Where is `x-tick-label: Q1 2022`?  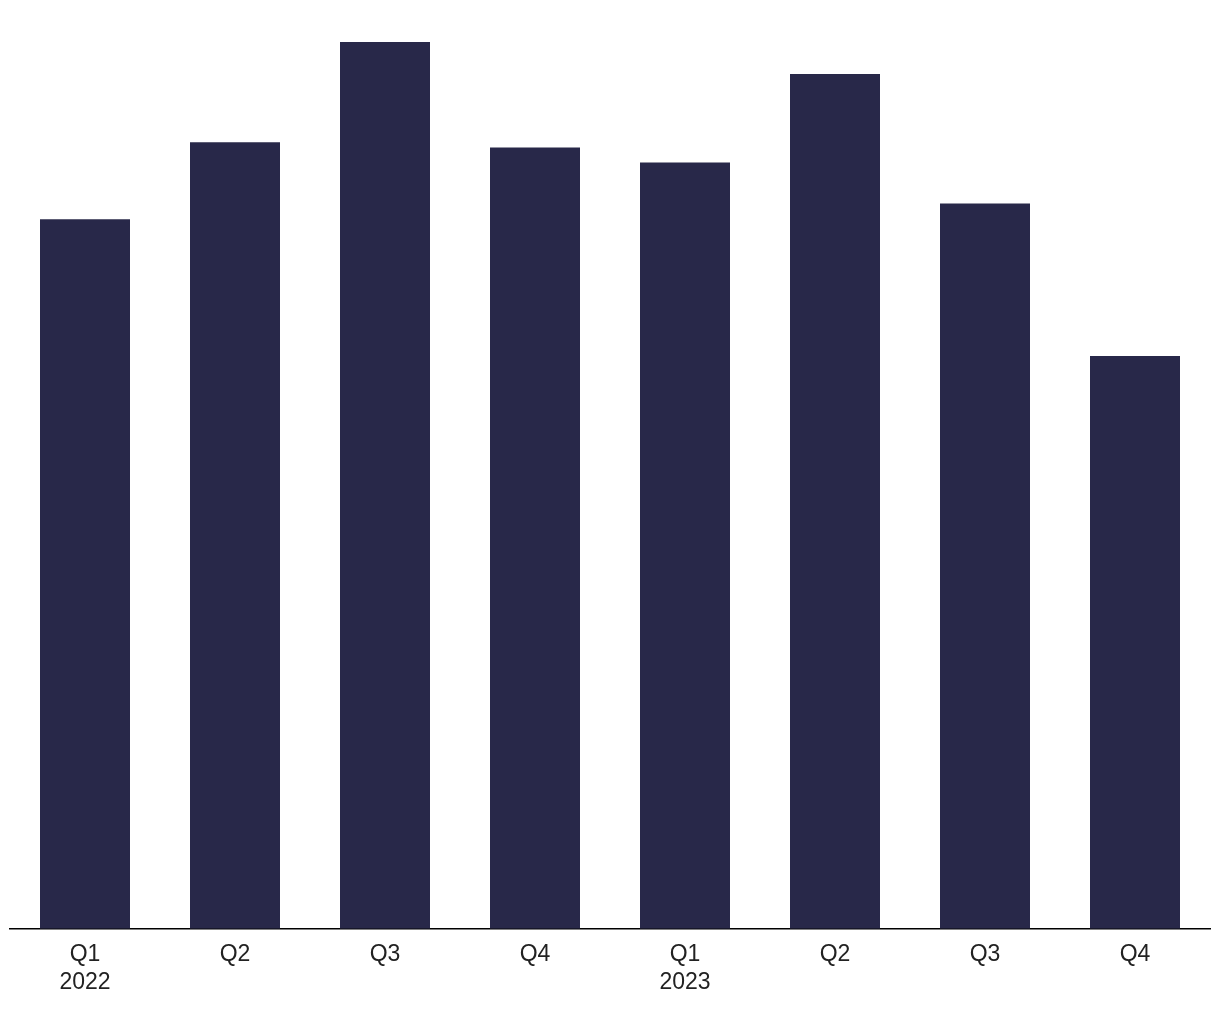
x-tick-label: Q1 2022 is located at coordinates (85, 966).